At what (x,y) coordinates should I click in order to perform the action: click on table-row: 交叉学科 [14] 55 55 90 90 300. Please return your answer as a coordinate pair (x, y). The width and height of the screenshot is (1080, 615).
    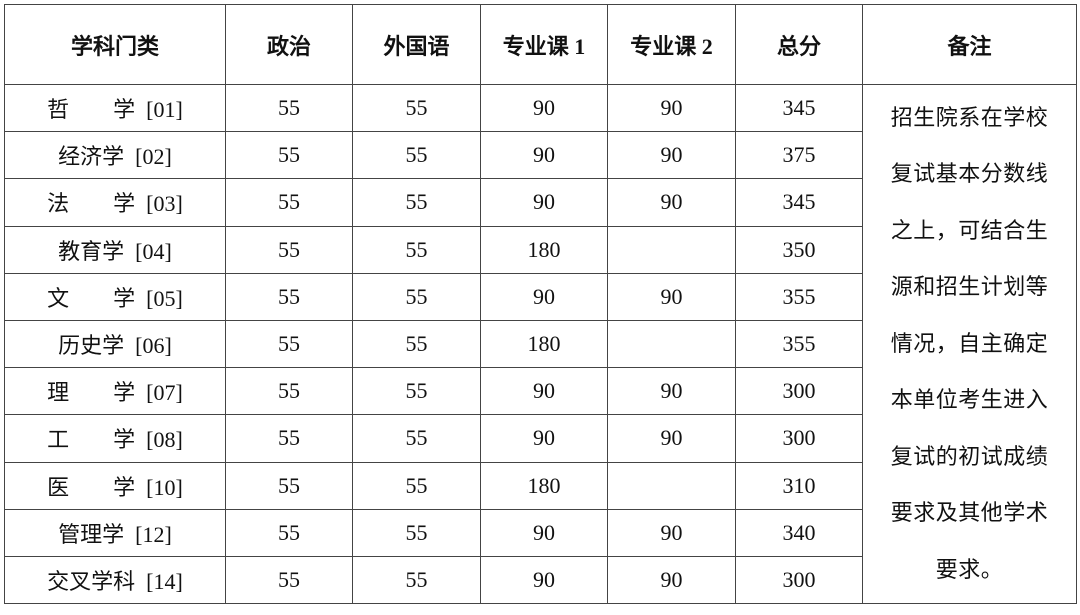
    Looking at the image, I should click on (540, 580).